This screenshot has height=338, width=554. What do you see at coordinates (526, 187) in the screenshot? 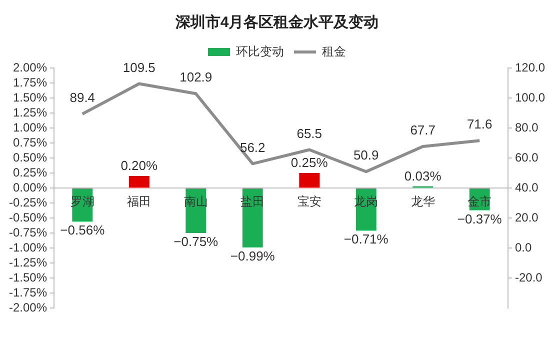
I see `y2-tick-label: 40.0` at bounding box center [526, 187].